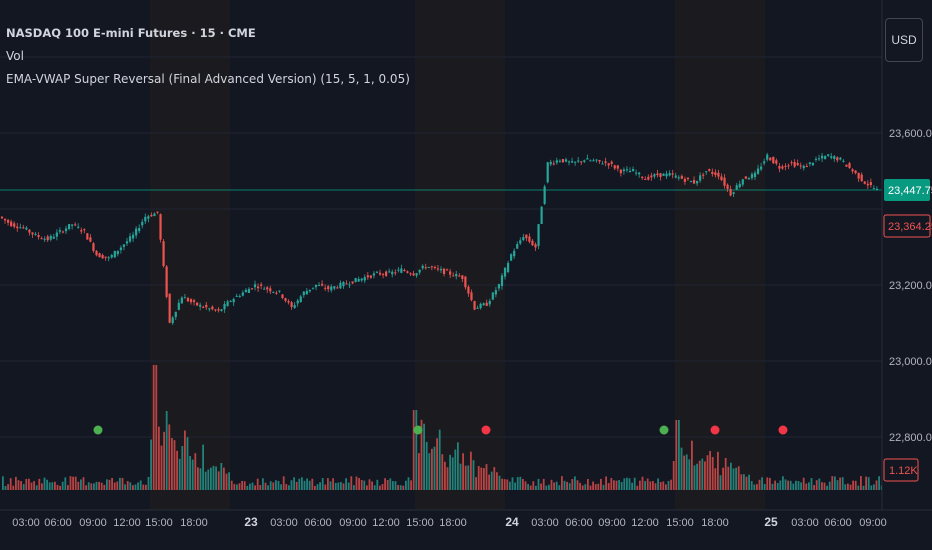 This screenshot has width=932, height=550. I want to click on volume-legend: Vol, so click(15, 56).